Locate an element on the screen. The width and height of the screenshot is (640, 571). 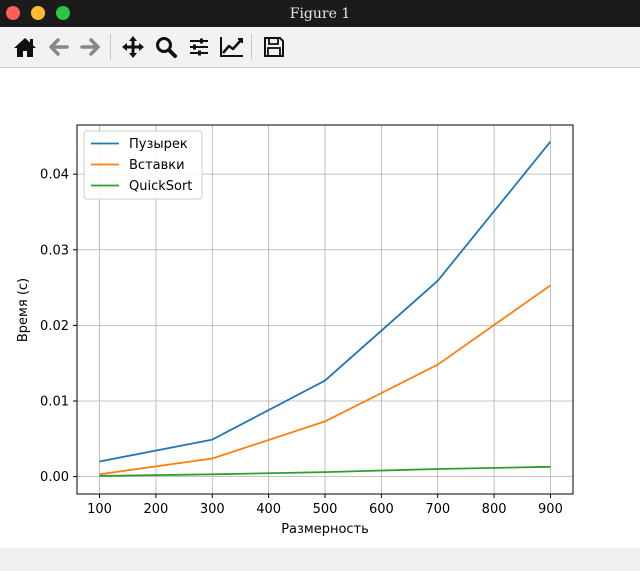
y-tick-label: 0.03 is located at coordinates (54, 250).